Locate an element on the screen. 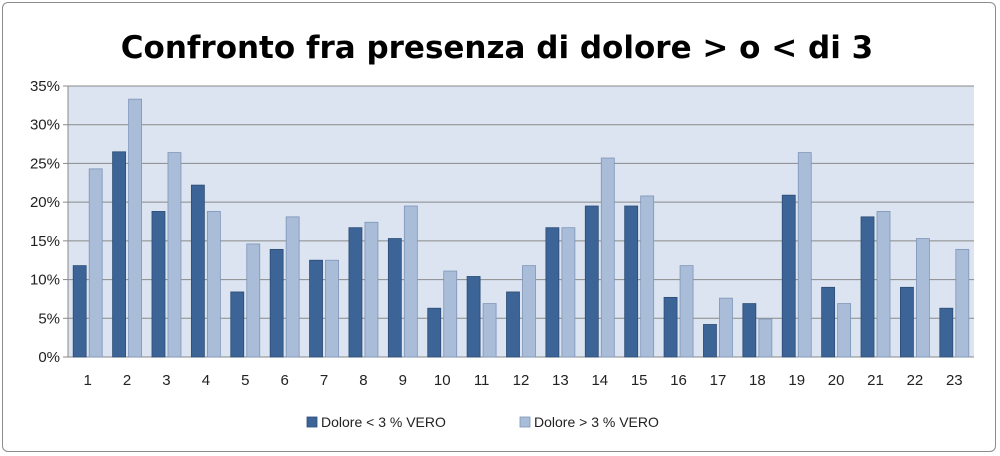 The height and width of the screenshot is (456, 1000). legend: Dolore < 3 % VERO Dolore > 3 % VERO is located at coordinates (482, 422).